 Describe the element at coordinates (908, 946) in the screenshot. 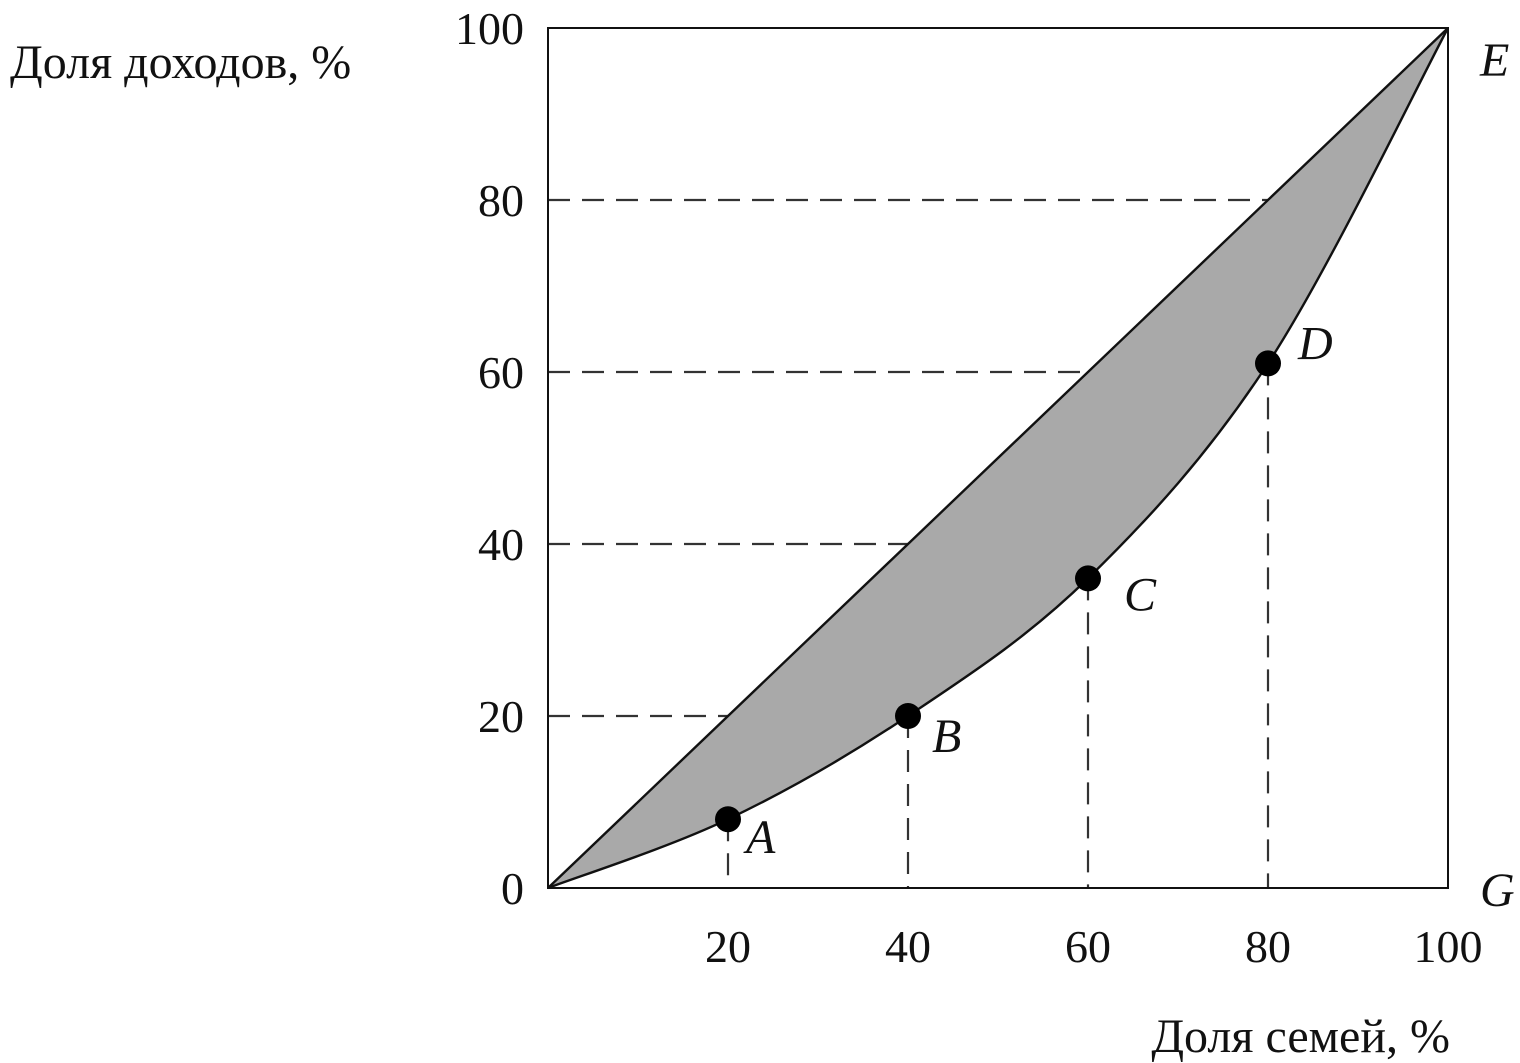

I see `x-tick-label: 40` at that location.